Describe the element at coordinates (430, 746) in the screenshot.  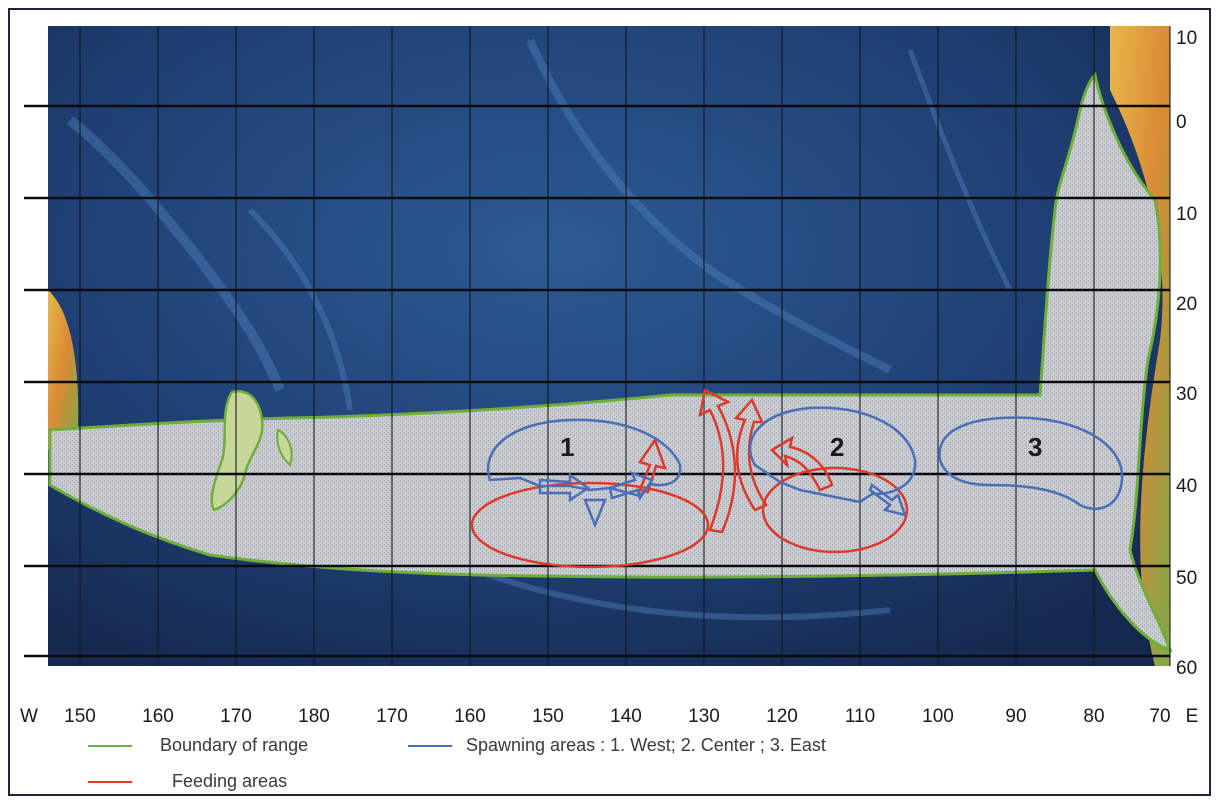
I see `legend-spawning-swatch` at that location.